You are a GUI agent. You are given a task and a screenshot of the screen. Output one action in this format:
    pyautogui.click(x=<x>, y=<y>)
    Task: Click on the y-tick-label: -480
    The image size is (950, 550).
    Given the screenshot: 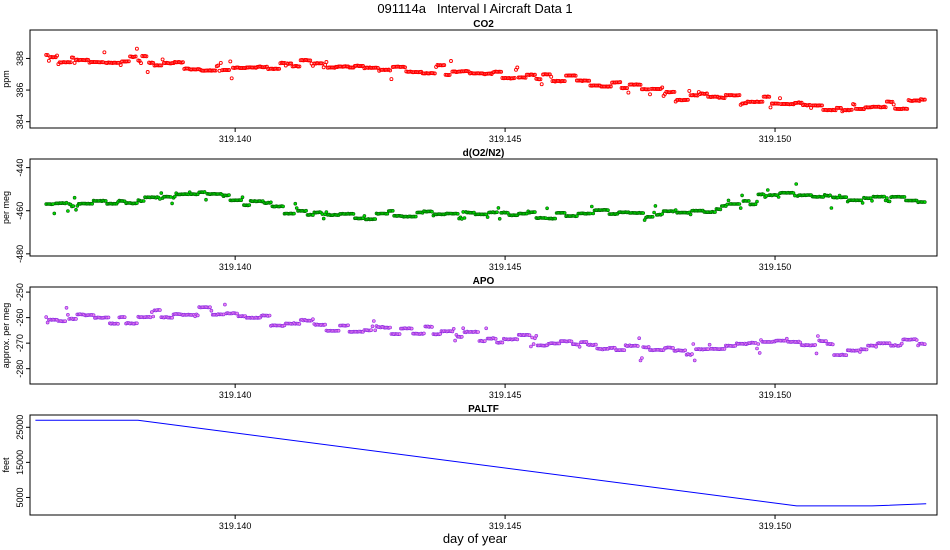 What is the action you would take?
    pyautogui.click(x=20, y=254)
    